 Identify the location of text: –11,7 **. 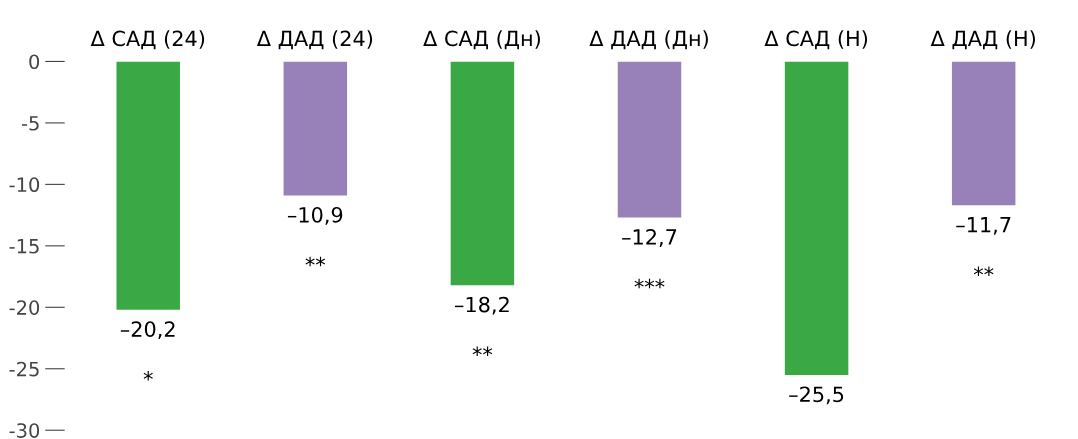
(983, 247).